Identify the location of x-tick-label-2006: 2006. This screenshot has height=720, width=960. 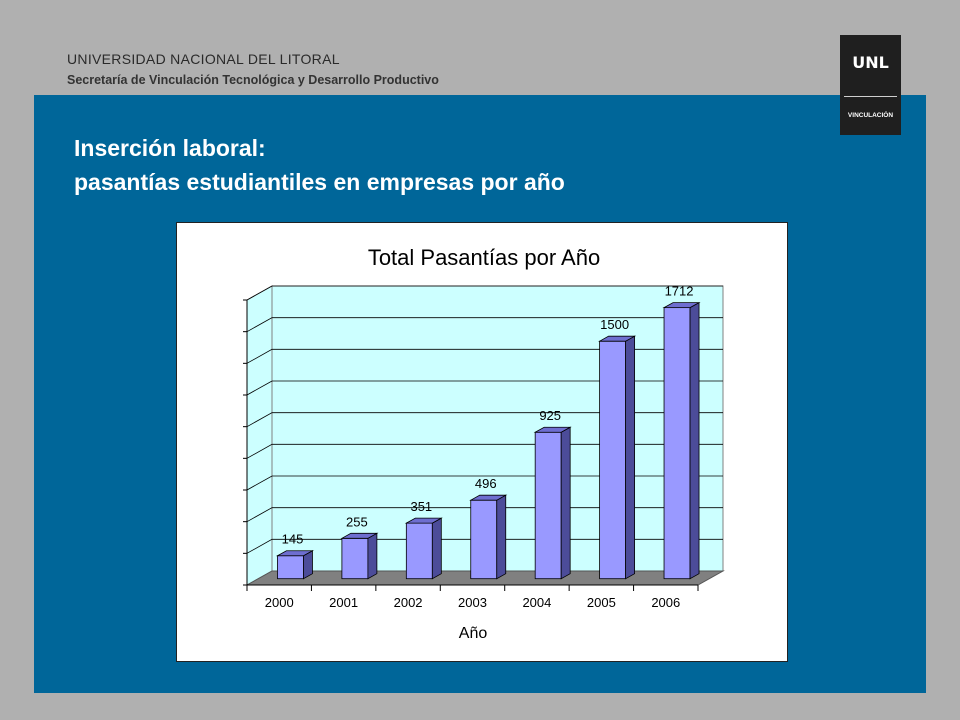
(665, 602).